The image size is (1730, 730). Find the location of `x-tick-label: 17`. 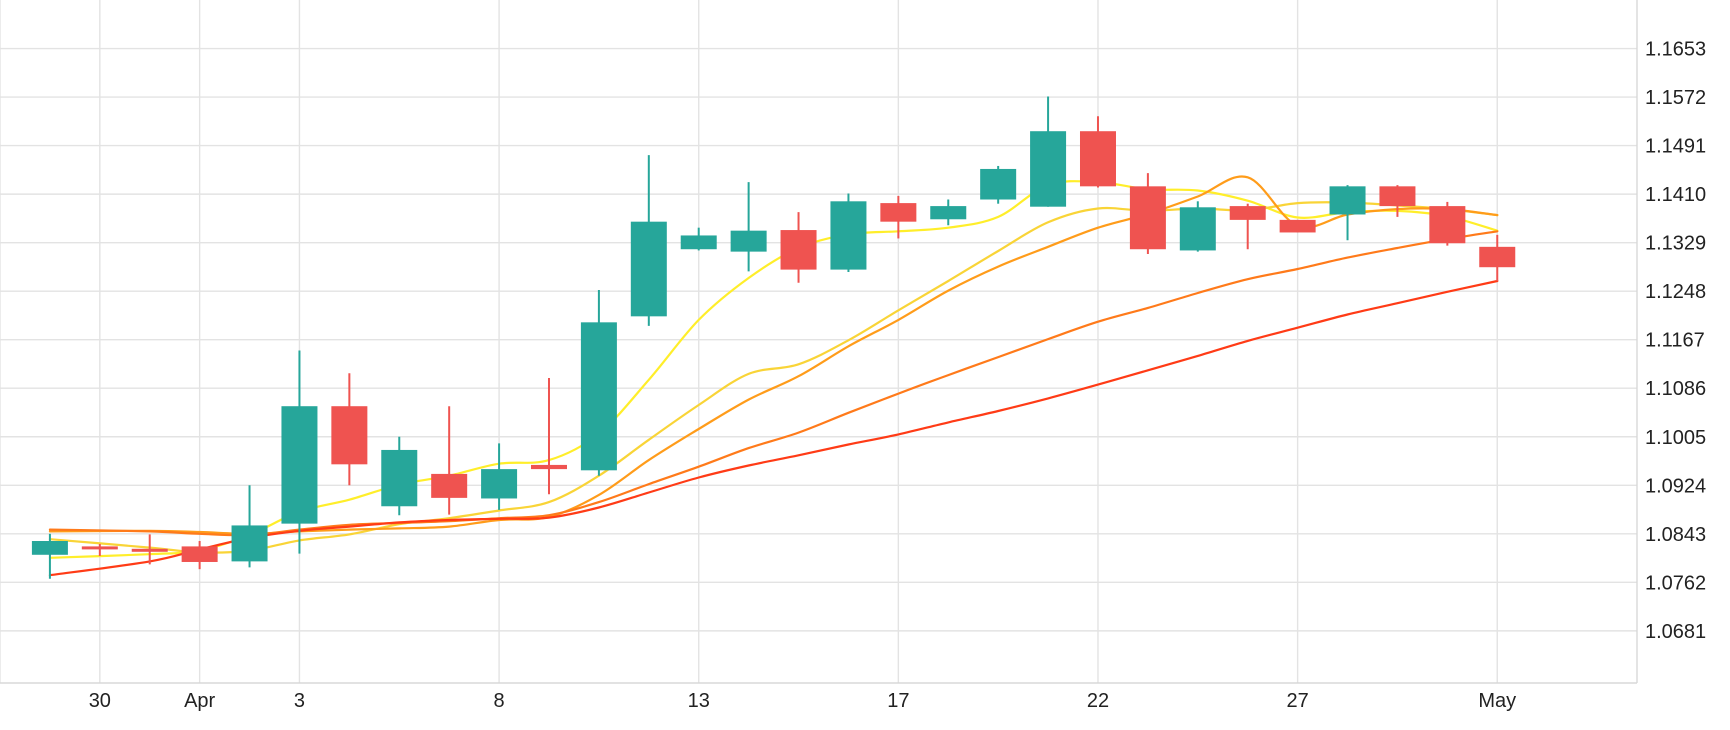

x-tick-label: 17 is located at coordinates (898, 701).